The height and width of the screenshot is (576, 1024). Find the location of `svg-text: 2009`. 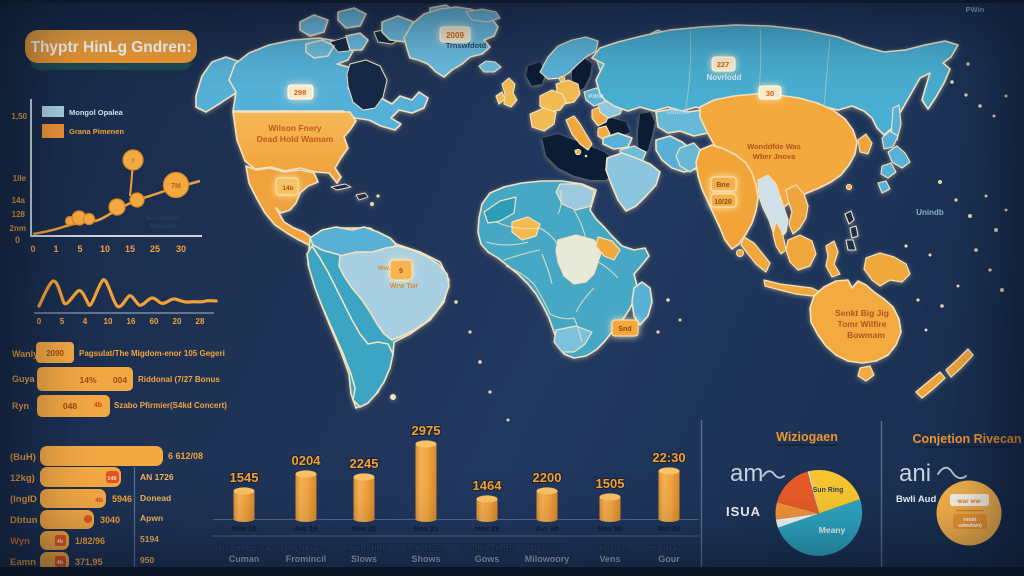

svg-text: 2009 is located at coordinates (455, 35).